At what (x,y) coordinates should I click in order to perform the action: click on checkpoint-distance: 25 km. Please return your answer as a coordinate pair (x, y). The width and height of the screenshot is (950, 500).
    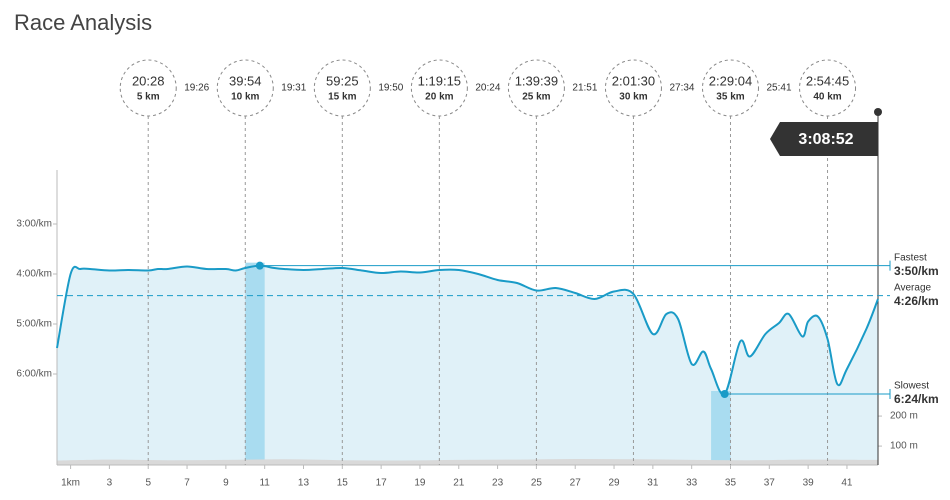
    Looking at the image, I should click on (536, 97).